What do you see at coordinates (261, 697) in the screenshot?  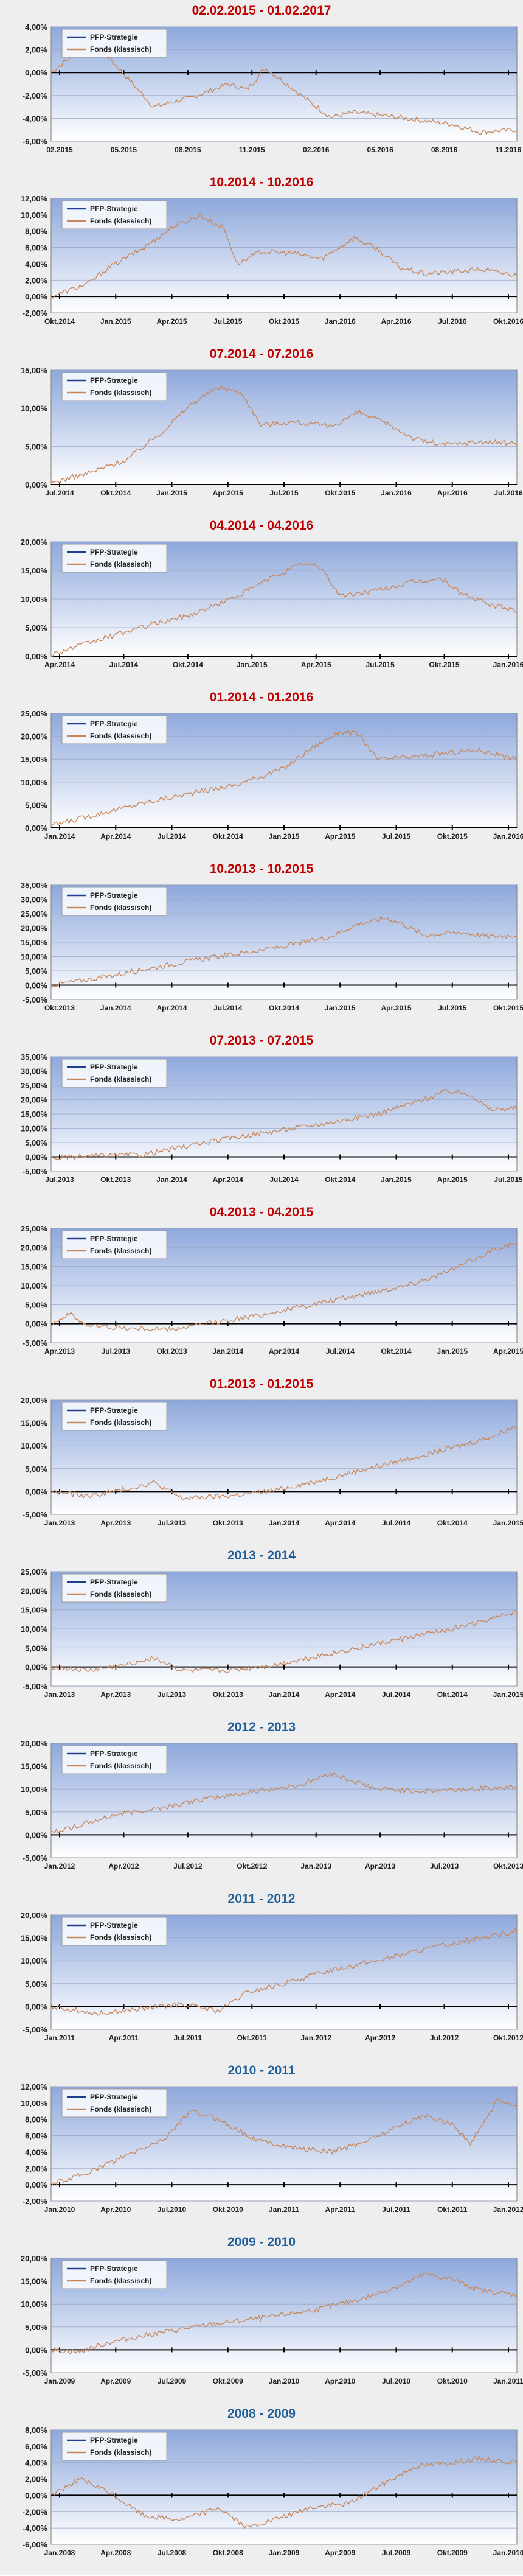 I see `chart-title: 01.2014 - 01.2016` at bounding box center [261, 697].